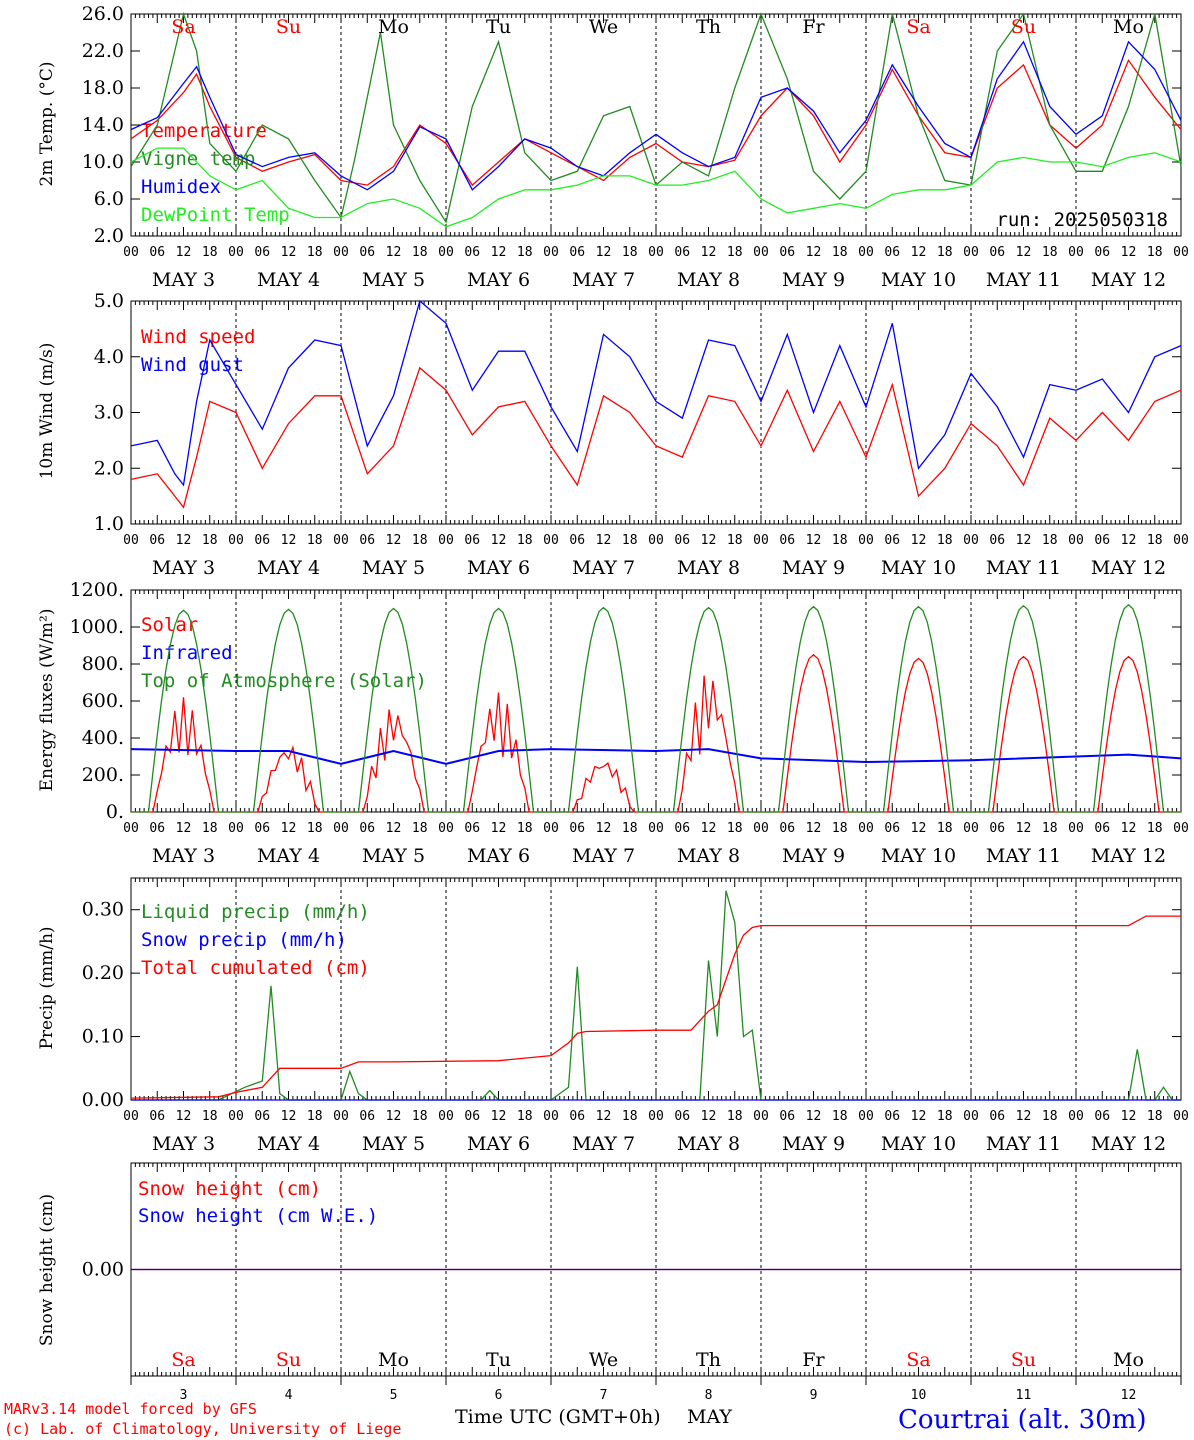  Describe the element at coordinates (97, 627) in the screenshot. I see `y-tick-label: 1000.` at that location.